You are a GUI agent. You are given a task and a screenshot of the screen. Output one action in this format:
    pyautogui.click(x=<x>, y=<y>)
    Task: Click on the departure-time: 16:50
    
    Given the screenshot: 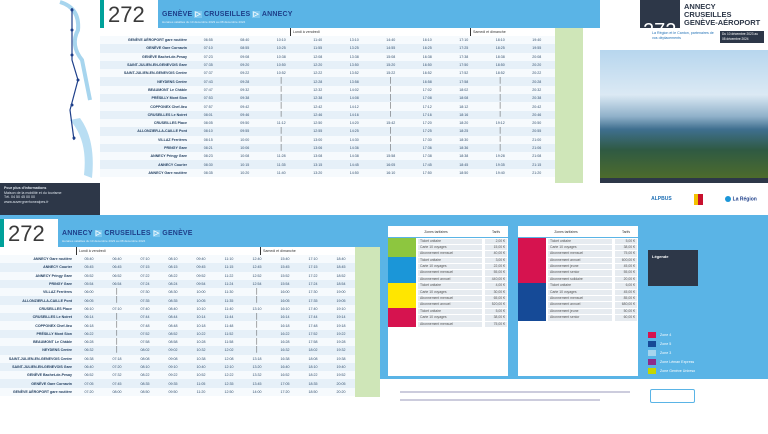 What is the action you would take?
    pyautogui.click(x=427, y=65)
    